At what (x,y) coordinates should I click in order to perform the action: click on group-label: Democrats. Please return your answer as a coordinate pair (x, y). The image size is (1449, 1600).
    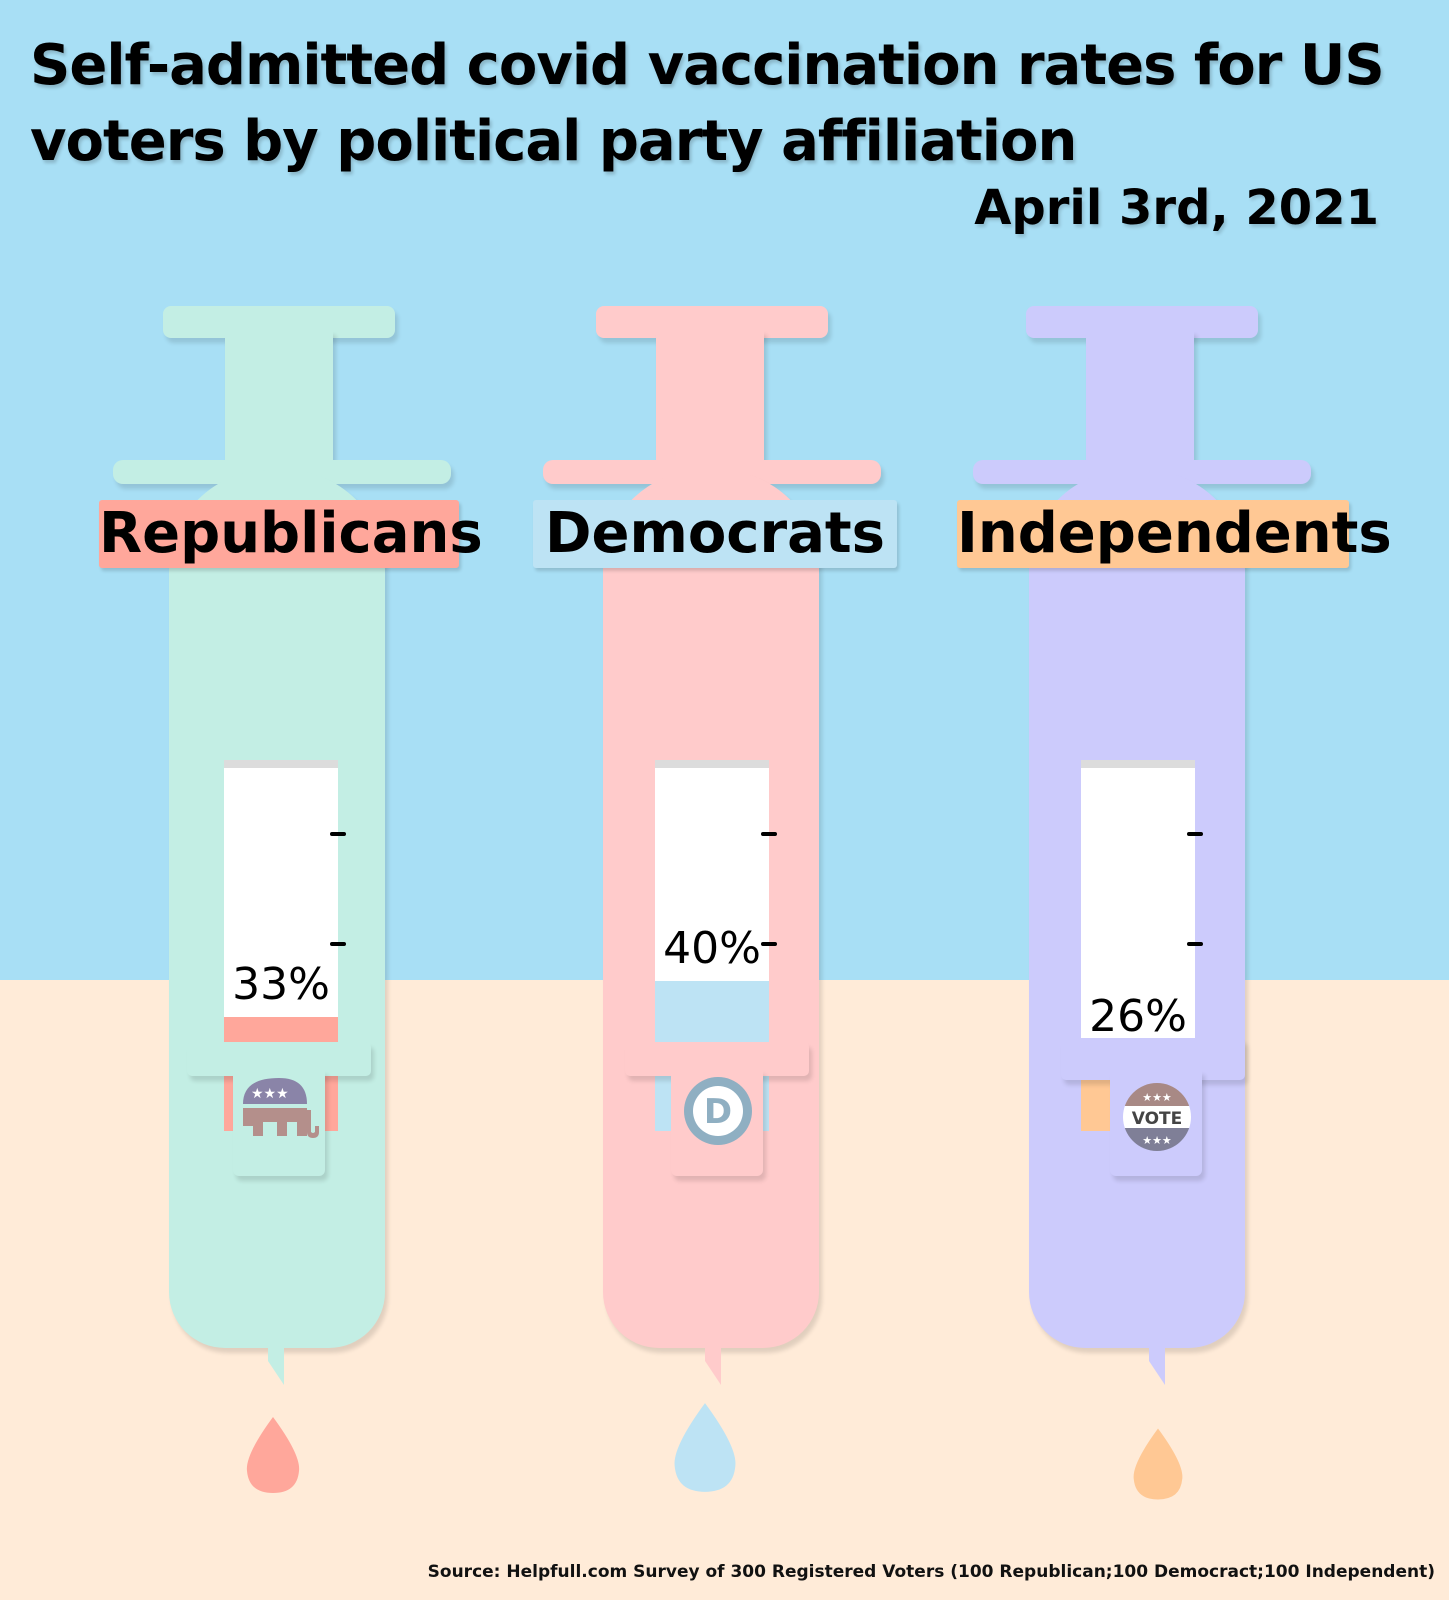
    Looking at the image, I should click on (715, 534).